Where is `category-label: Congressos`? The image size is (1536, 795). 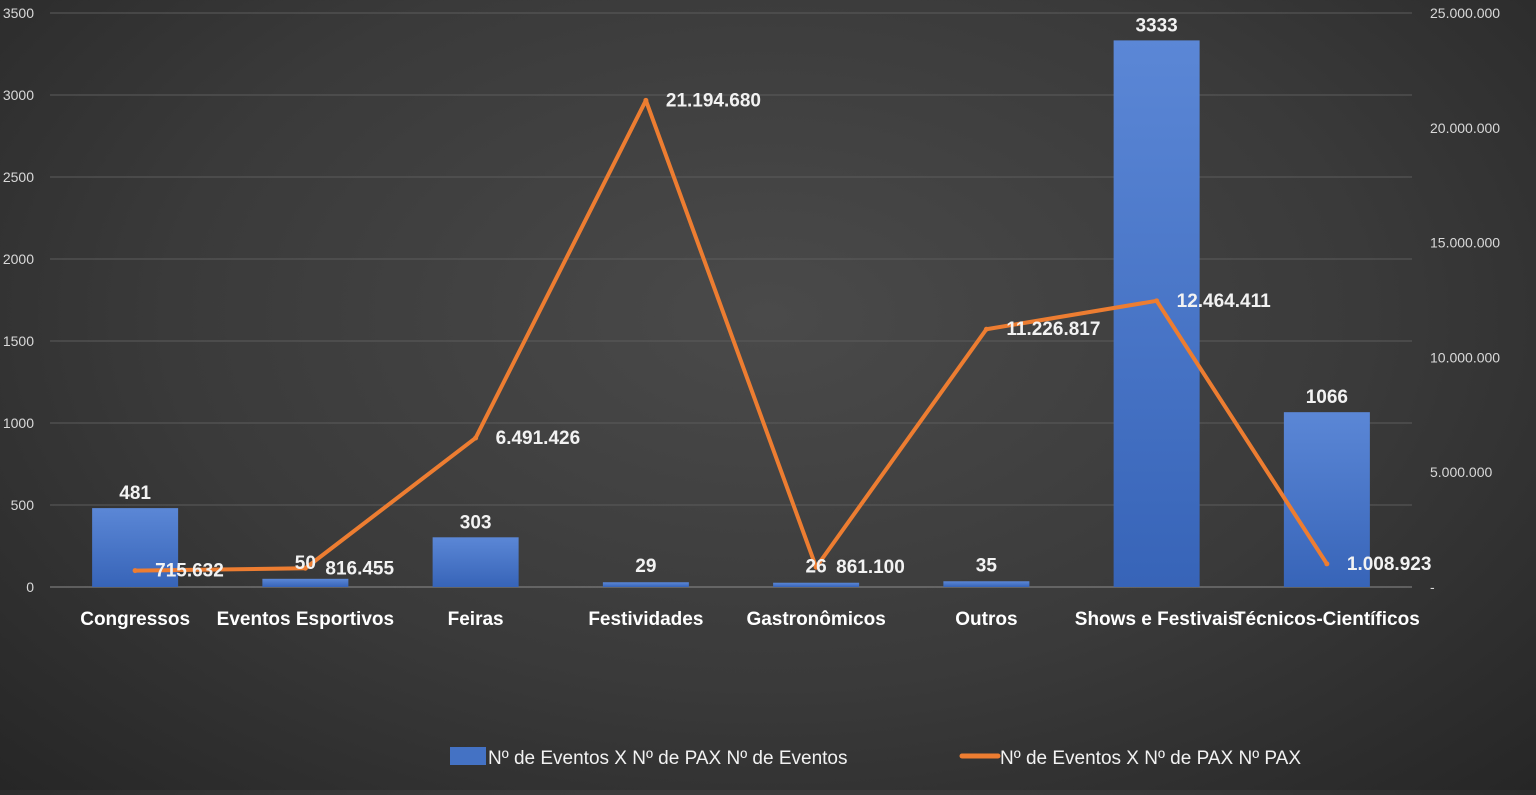
category-label: Congressos is located at coordinates (135, 619).